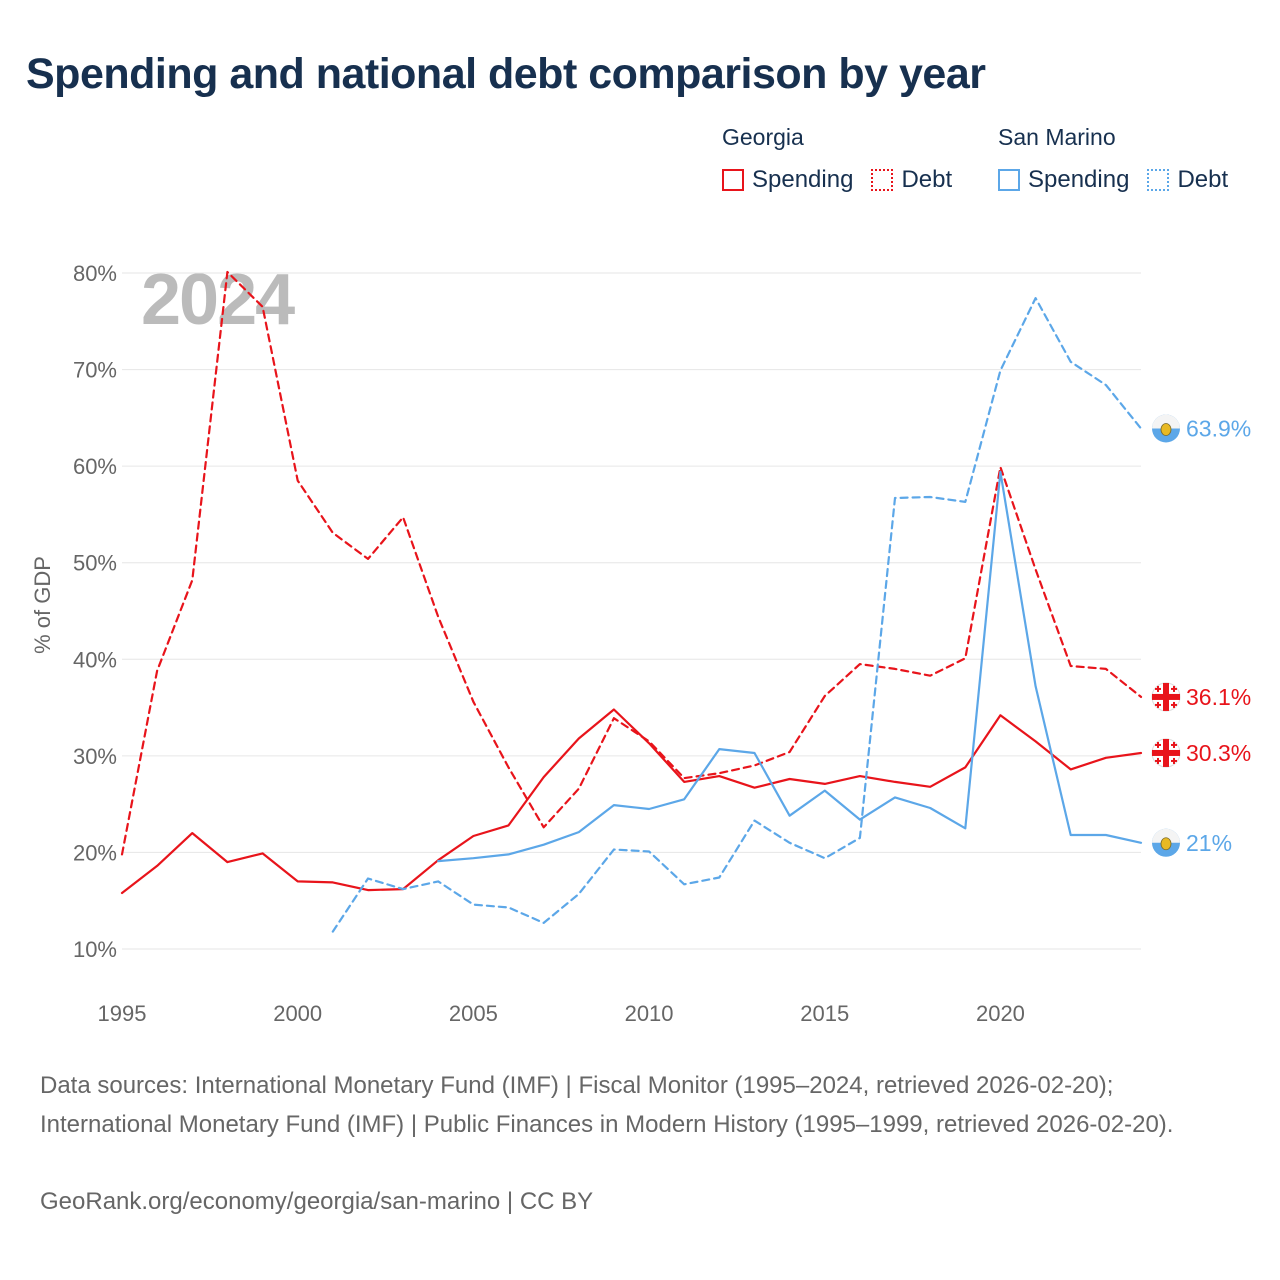 The image size is (1280, 1280). Describe the element at coordinates (95, 563) in the screenshot. I see `y-tick-label: 50%` at that location.